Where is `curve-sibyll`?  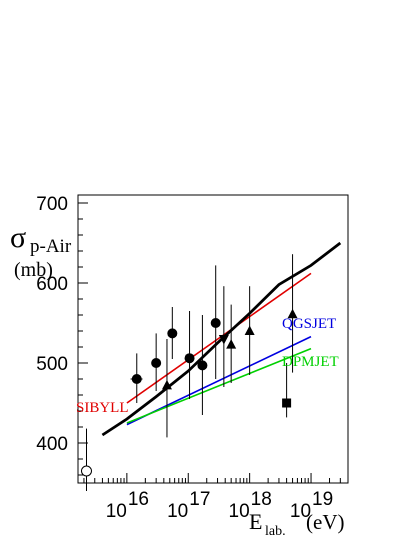 curve-sibyll is located at coordinates (219, 338).